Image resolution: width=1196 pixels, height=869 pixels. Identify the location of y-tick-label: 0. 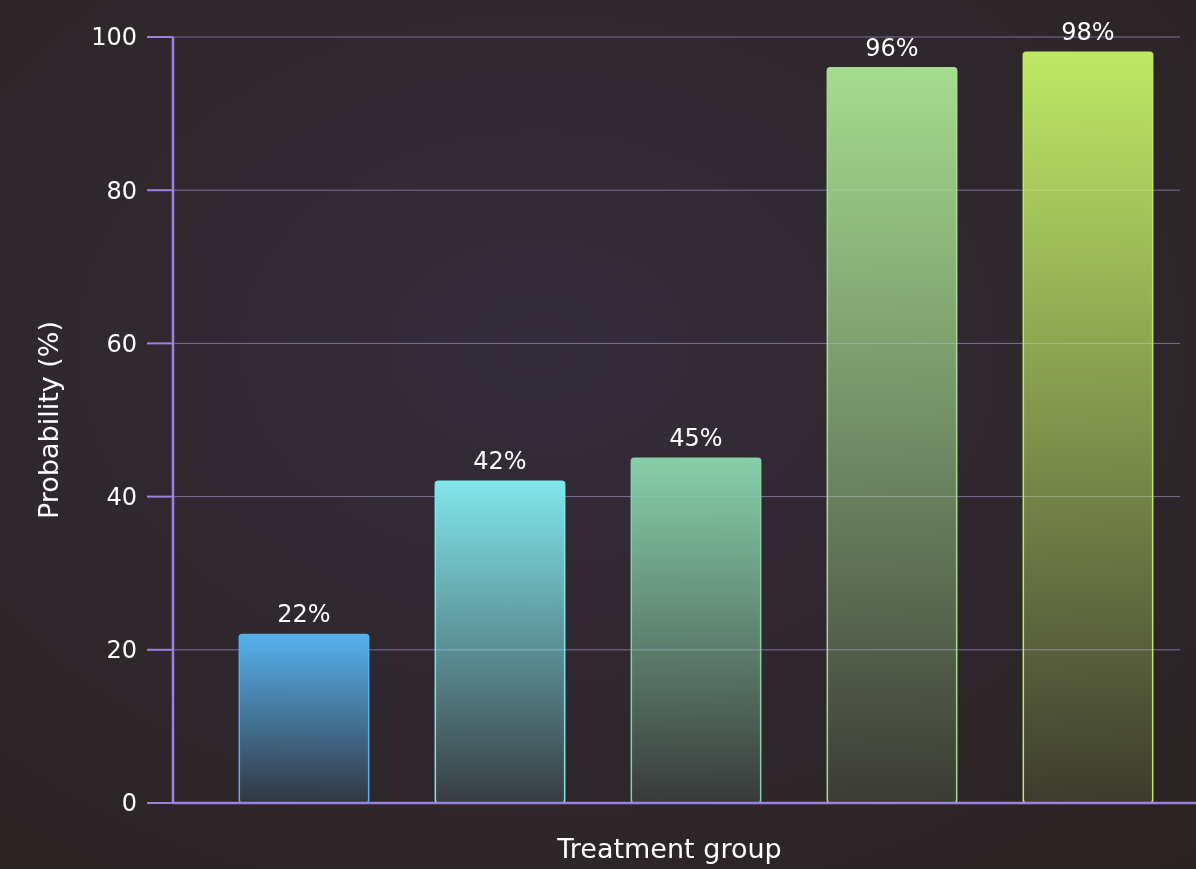
(129, 803).